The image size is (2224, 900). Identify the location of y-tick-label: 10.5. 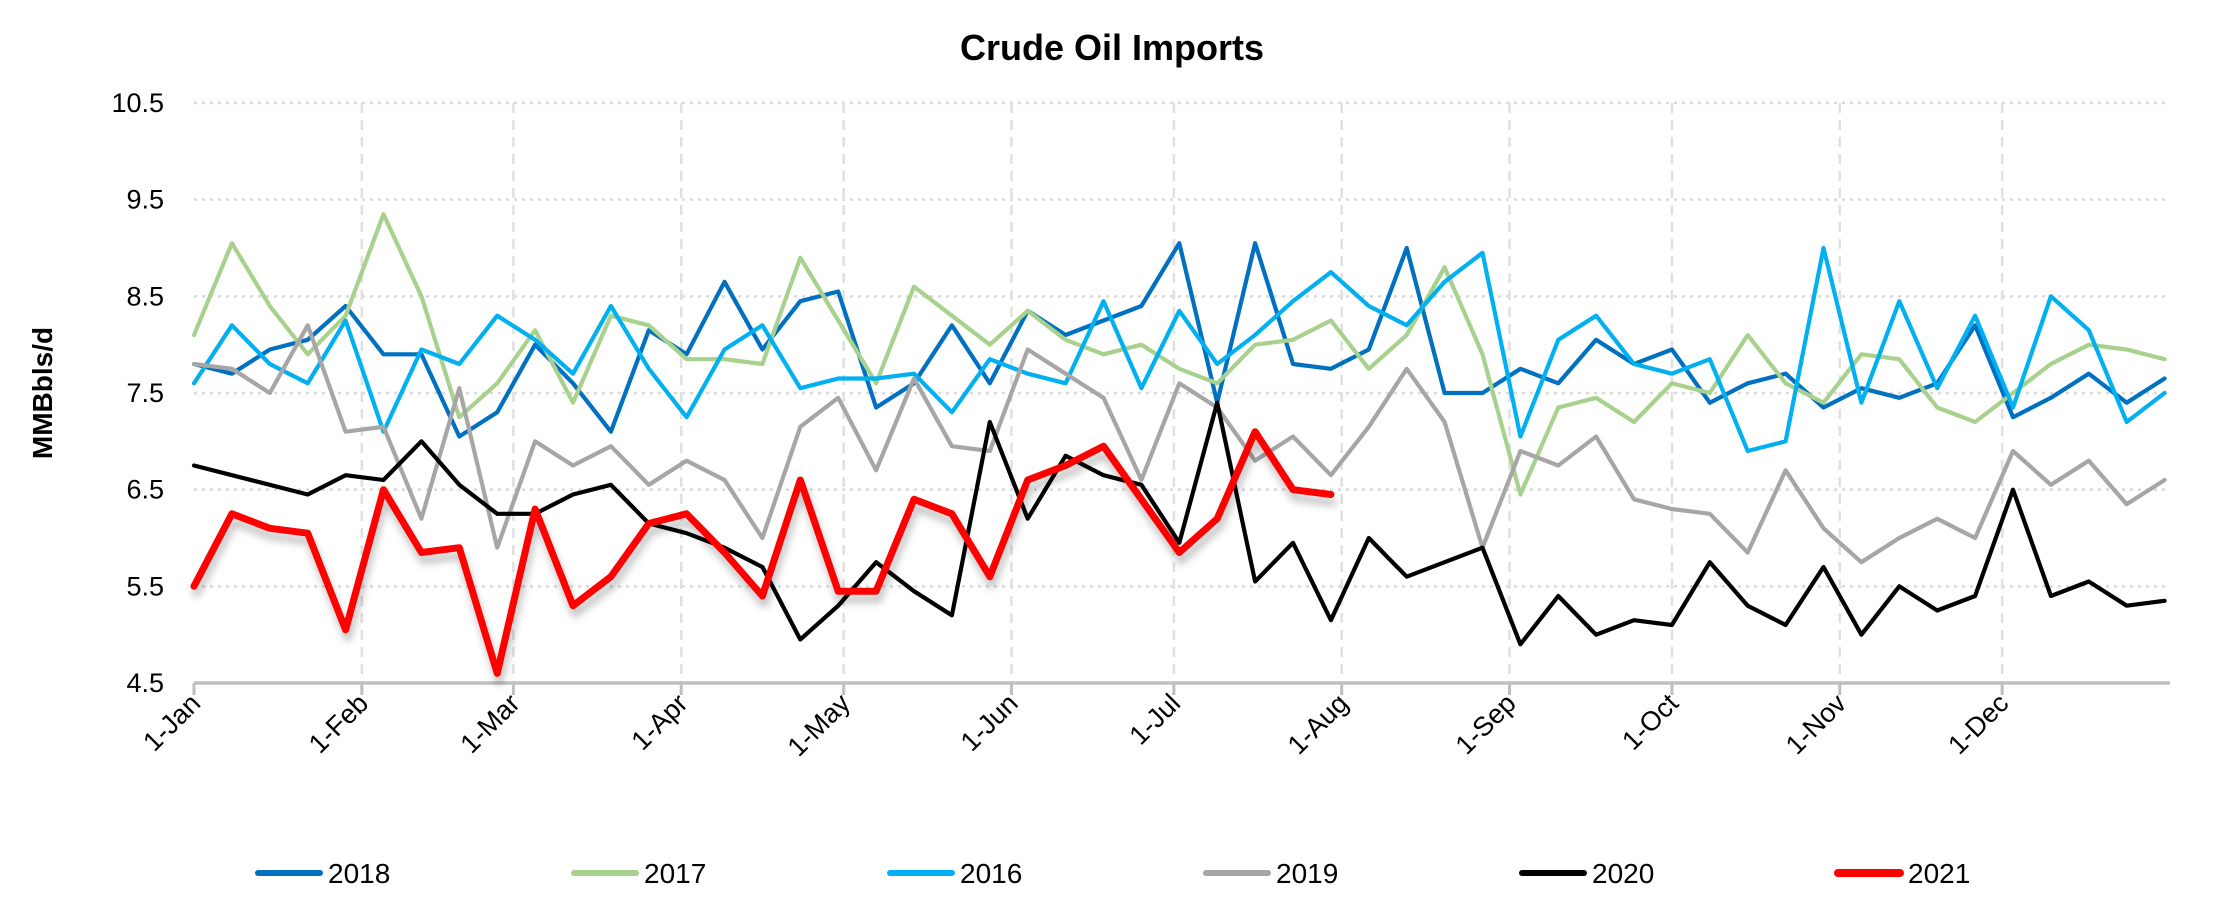
(137, 103).